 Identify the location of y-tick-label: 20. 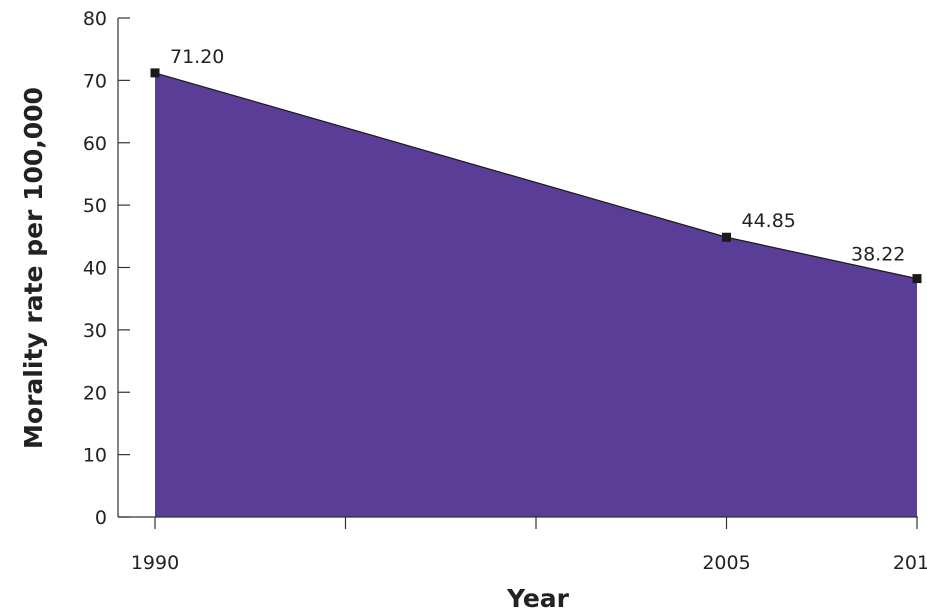
(95, 393).